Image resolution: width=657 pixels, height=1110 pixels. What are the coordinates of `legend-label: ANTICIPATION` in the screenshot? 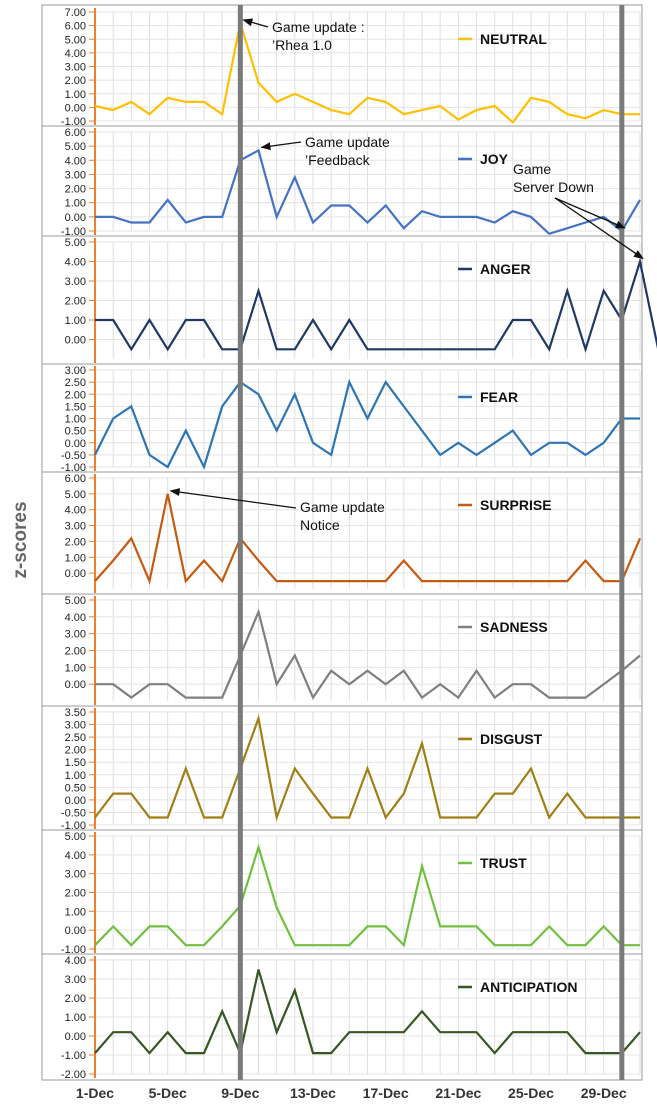 It's located at (528, 987).